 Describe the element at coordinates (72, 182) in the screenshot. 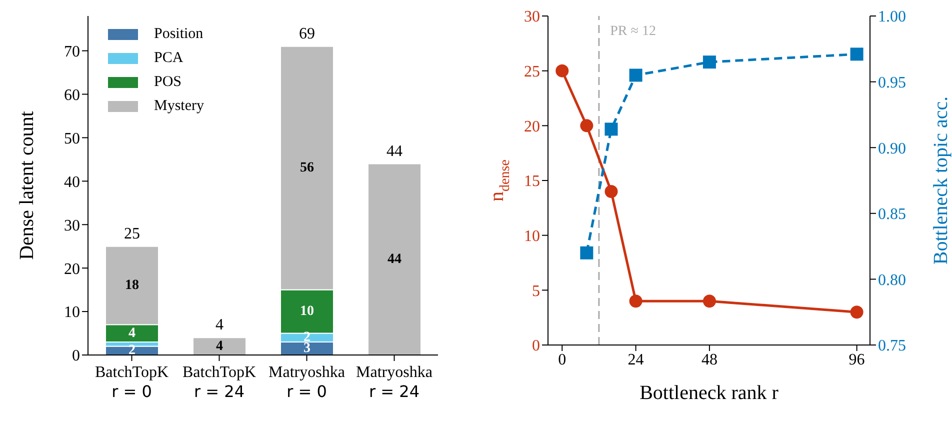

I see `y-tick-label: 40` at that location.